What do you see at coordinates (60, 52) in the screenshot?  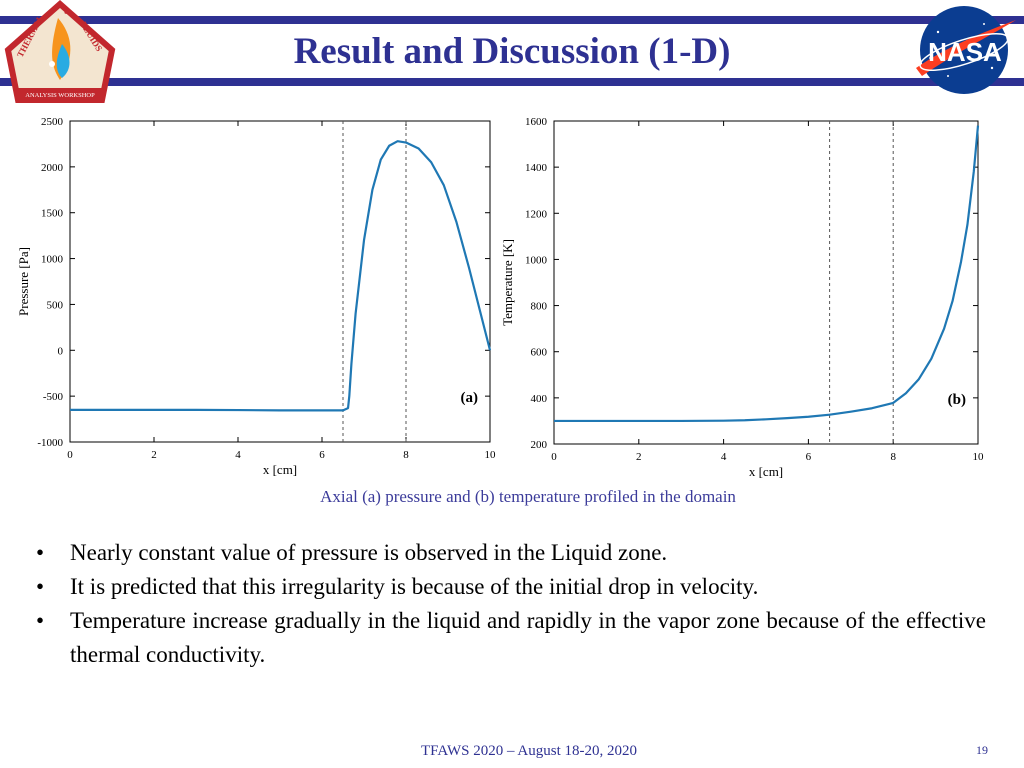 I see `tfaws-logo: THERMAL & FLUIDS ANALYSIS WORKSHOP` at bounding box center [60, 52].